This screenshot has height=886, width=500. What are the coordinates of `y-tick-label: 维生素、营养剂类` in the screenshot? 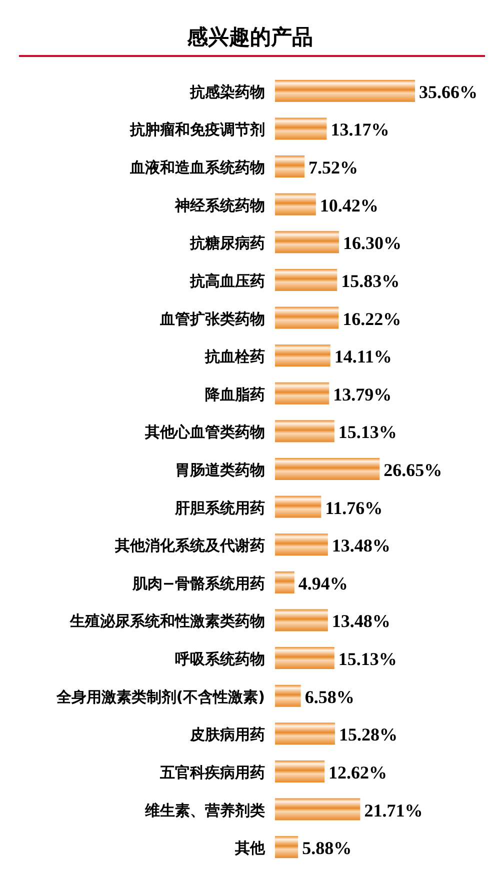 It's located at (204, 810).